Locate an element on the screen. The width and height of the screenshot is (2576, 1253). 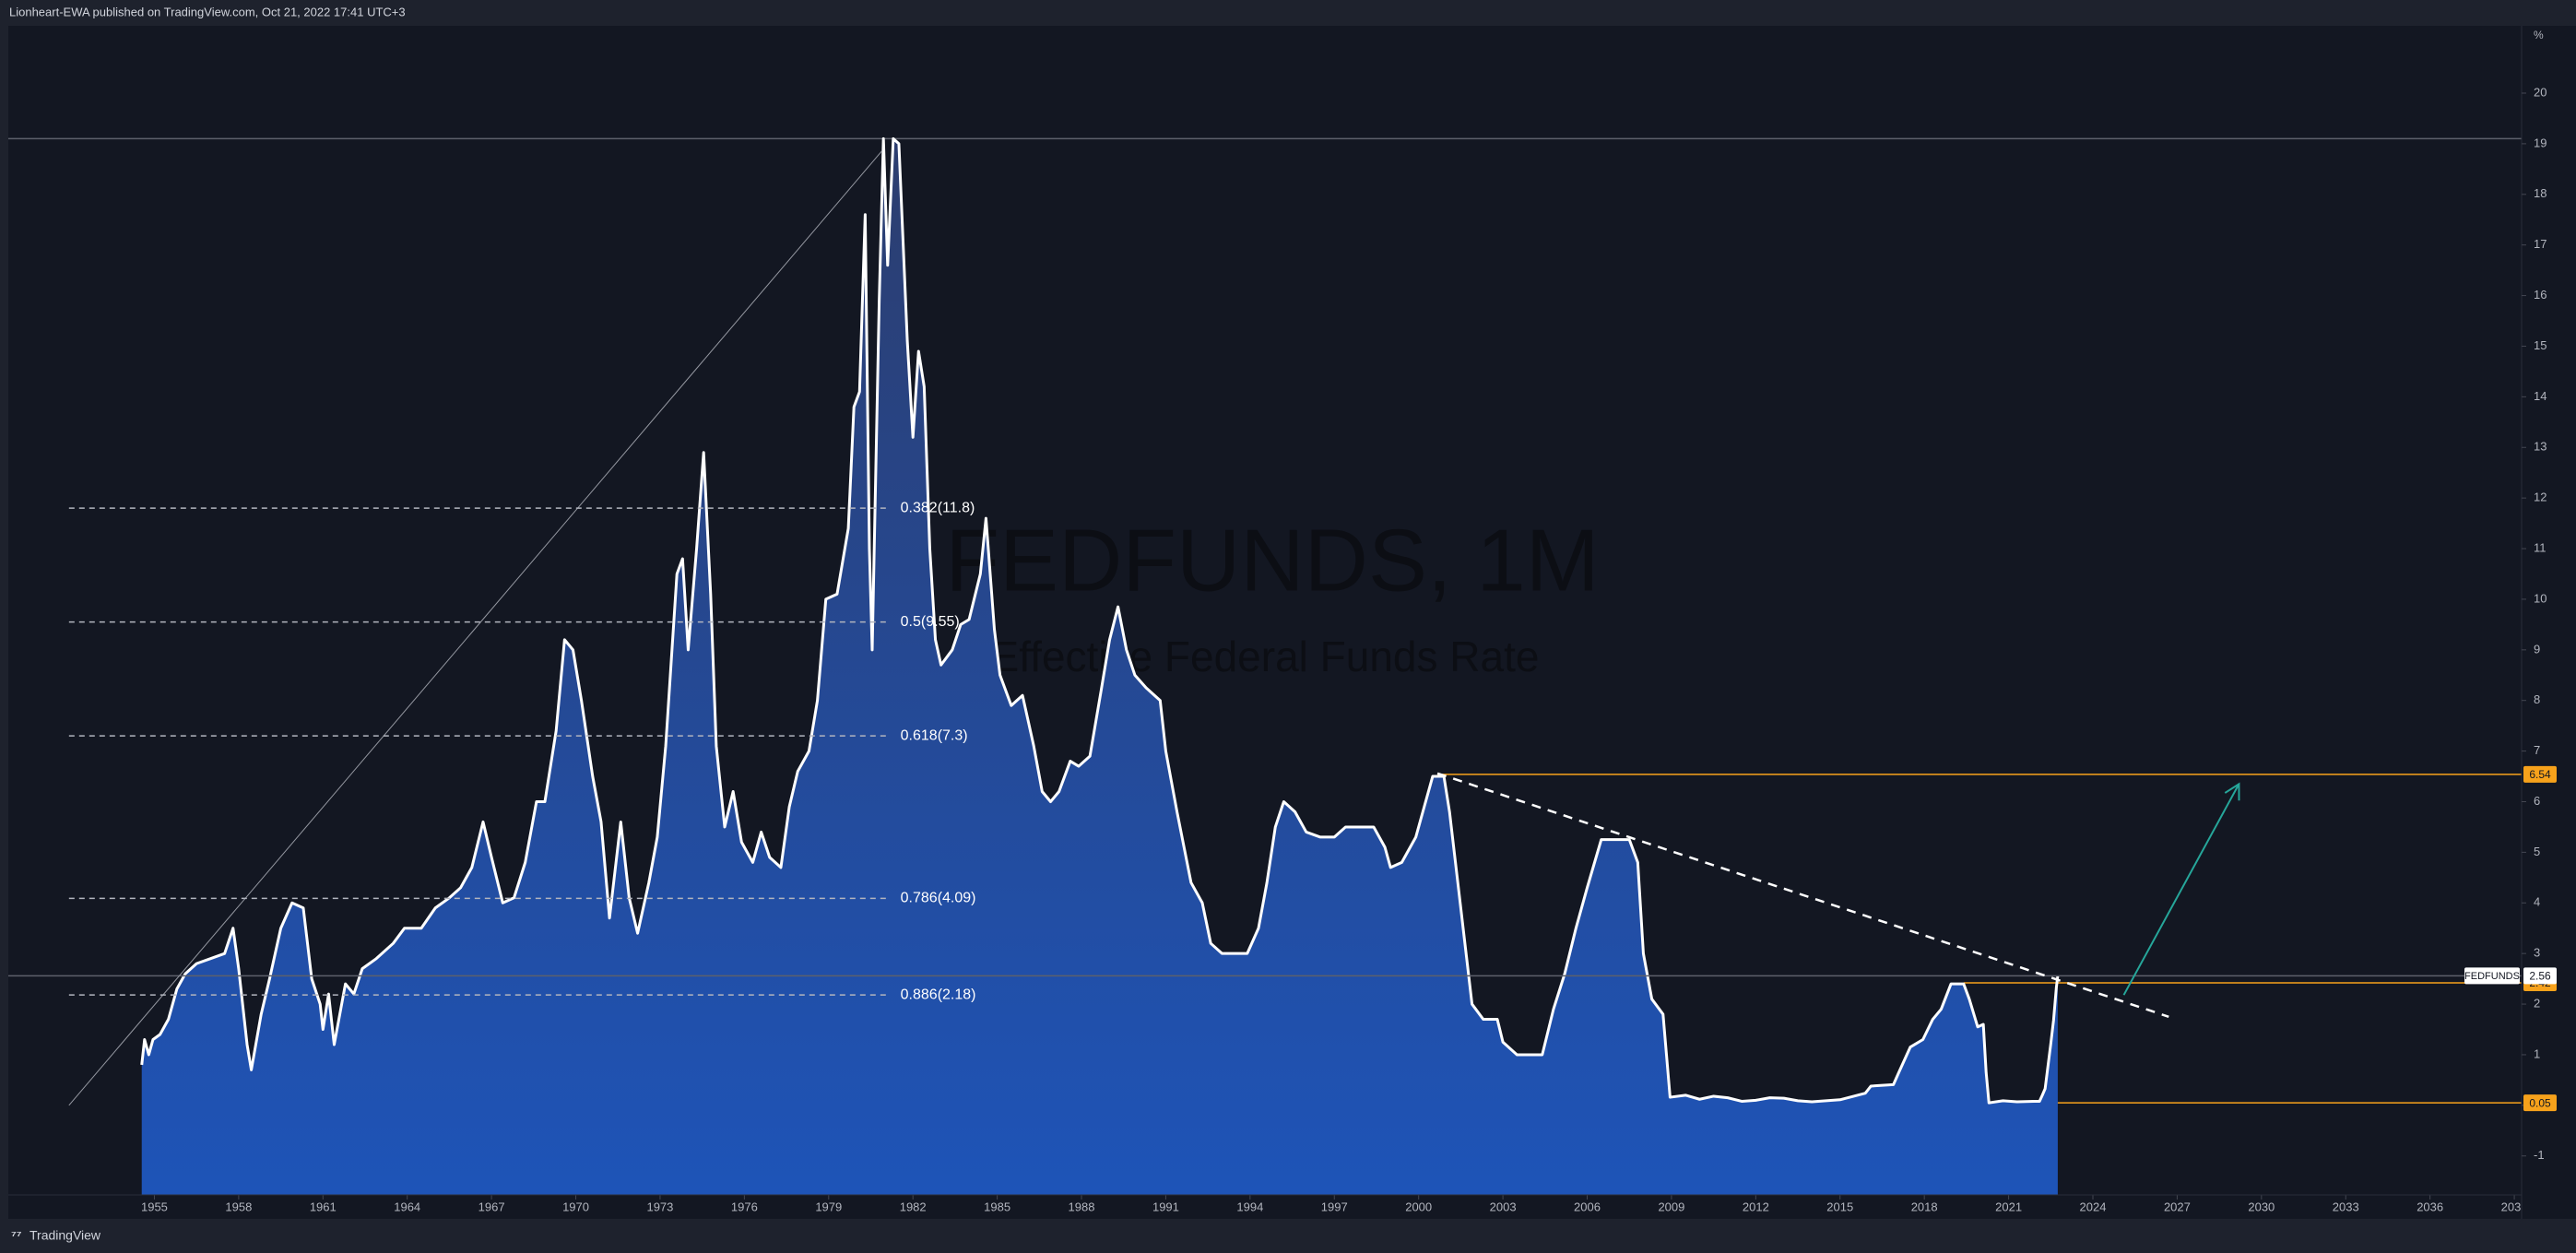
y-tick-label: 18 is located at coordinates (2540, 193).